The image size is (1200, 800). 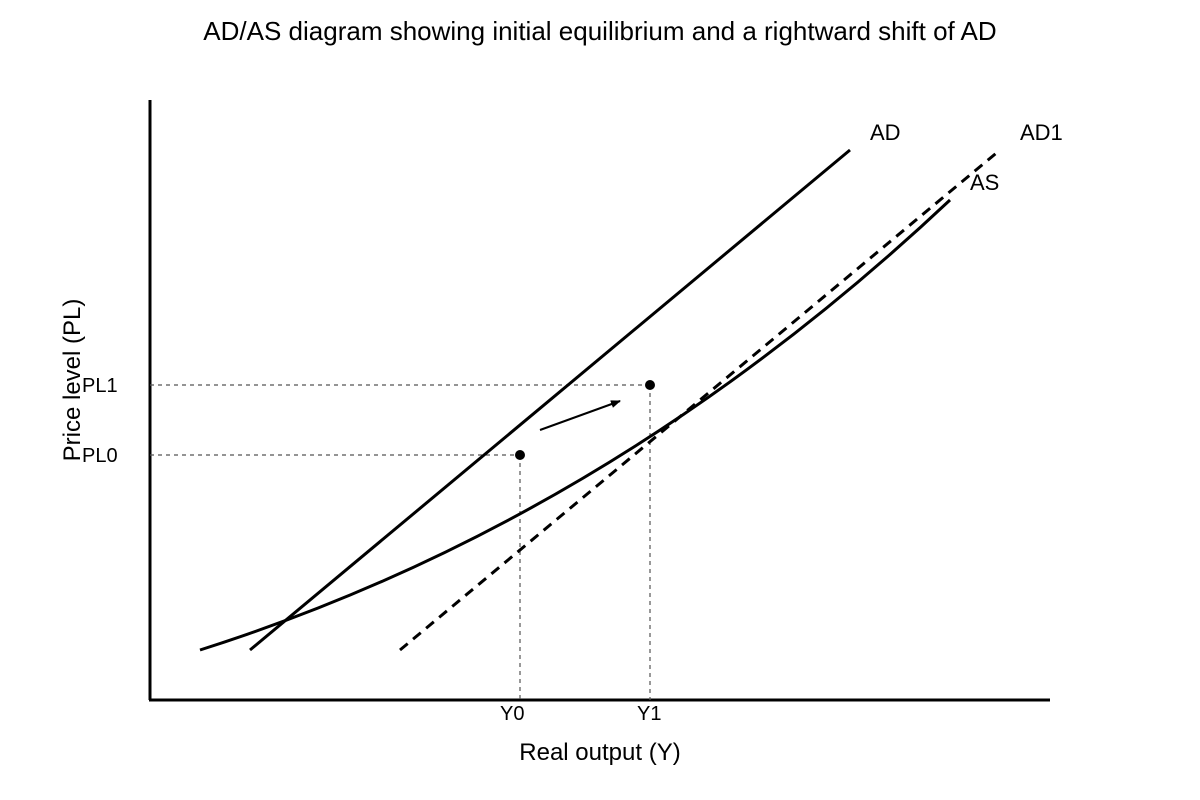 I want to click on shift-arrow, so click(x=580, y=415).